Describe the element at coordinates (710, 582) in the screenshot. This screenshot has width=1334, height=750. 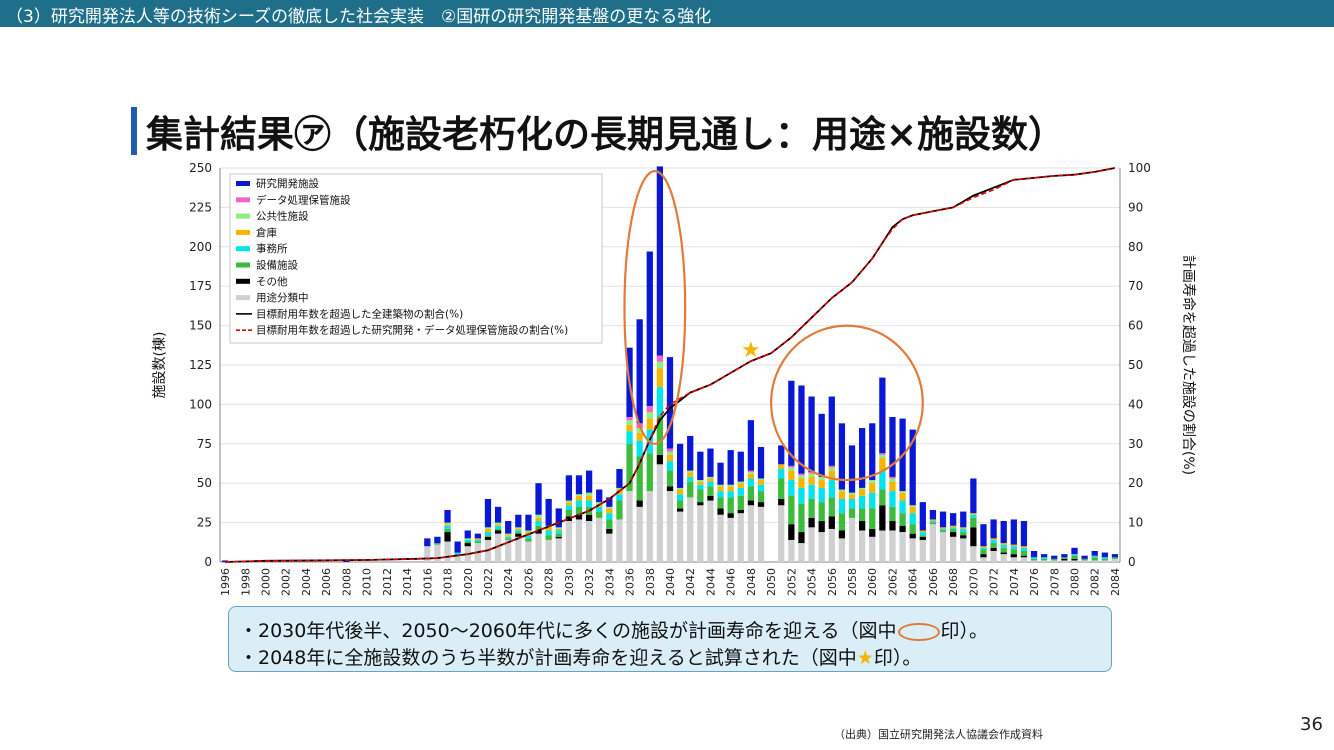
I see `x-tick-label: 2044` at that location.